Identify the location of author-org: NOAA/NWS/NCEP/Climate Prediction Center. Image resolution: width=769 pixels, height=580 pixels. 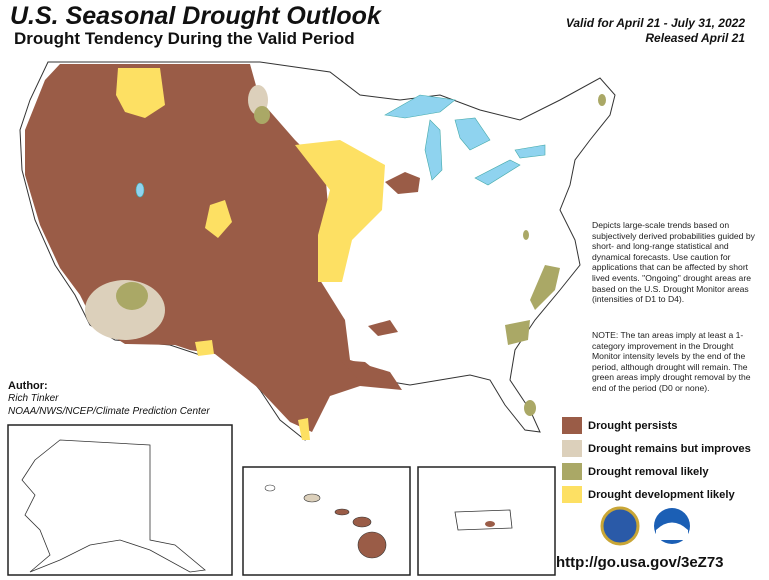
(109, 411).